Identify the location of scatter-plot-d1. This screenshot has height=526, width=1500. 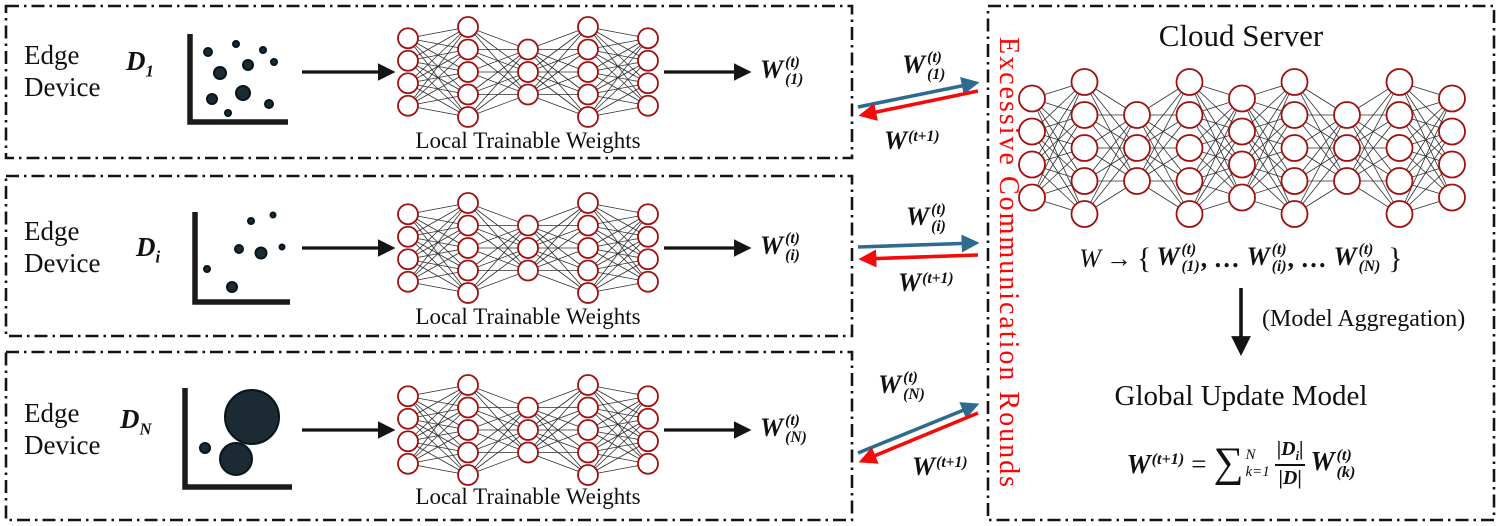
(237, 79).